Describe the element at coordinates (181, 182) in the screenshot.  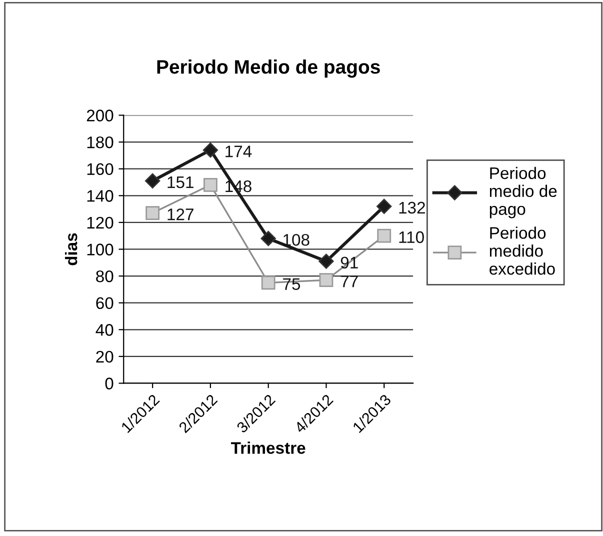
I see `data-label: 151` at that location.